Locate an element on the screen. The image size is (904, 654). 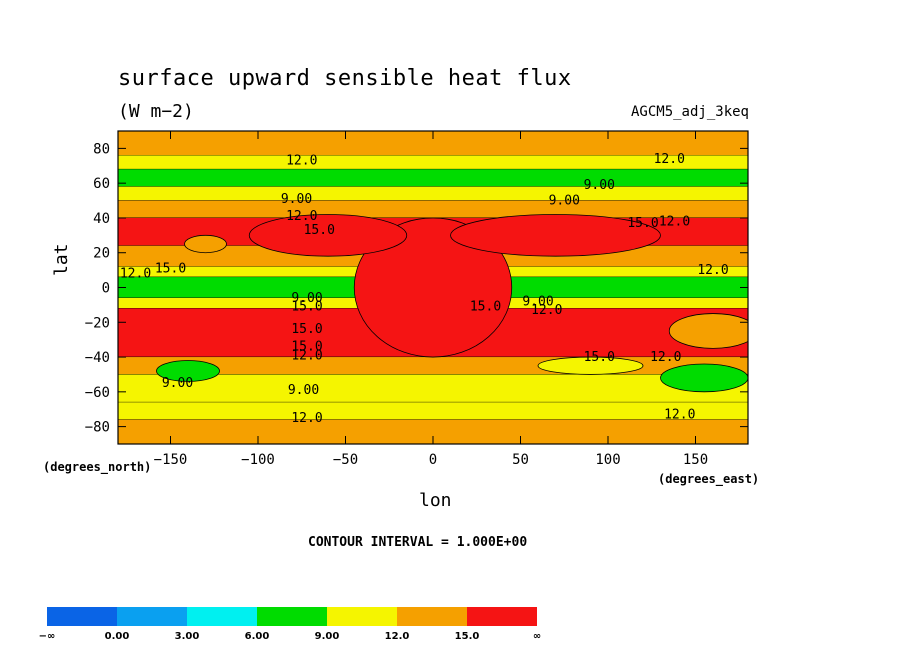
legend-label-7: ∞ is located at coordinates (537, 636).